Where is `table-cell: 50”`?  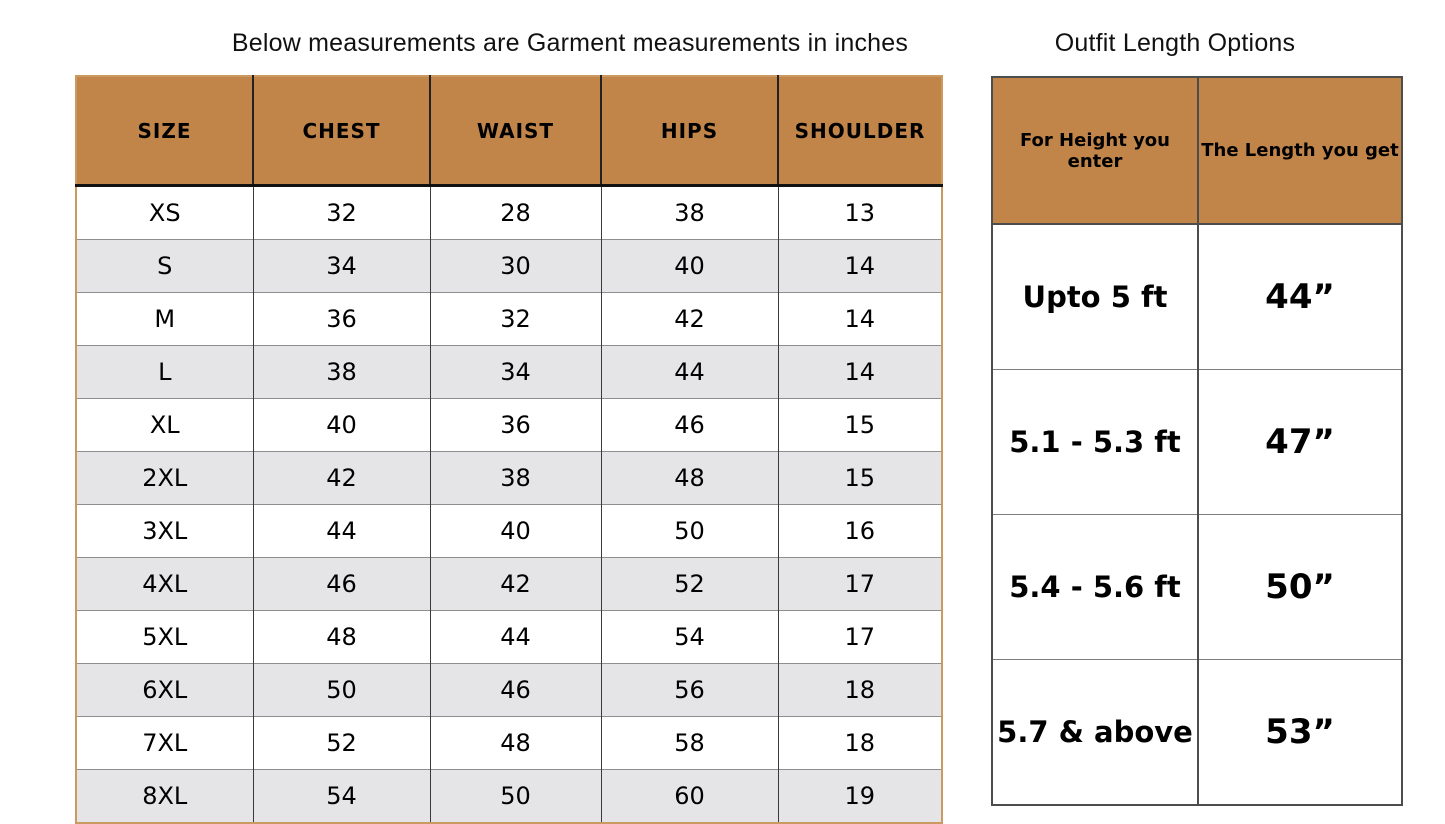
table-cell: 50” is located at coordinates (1300, 587).